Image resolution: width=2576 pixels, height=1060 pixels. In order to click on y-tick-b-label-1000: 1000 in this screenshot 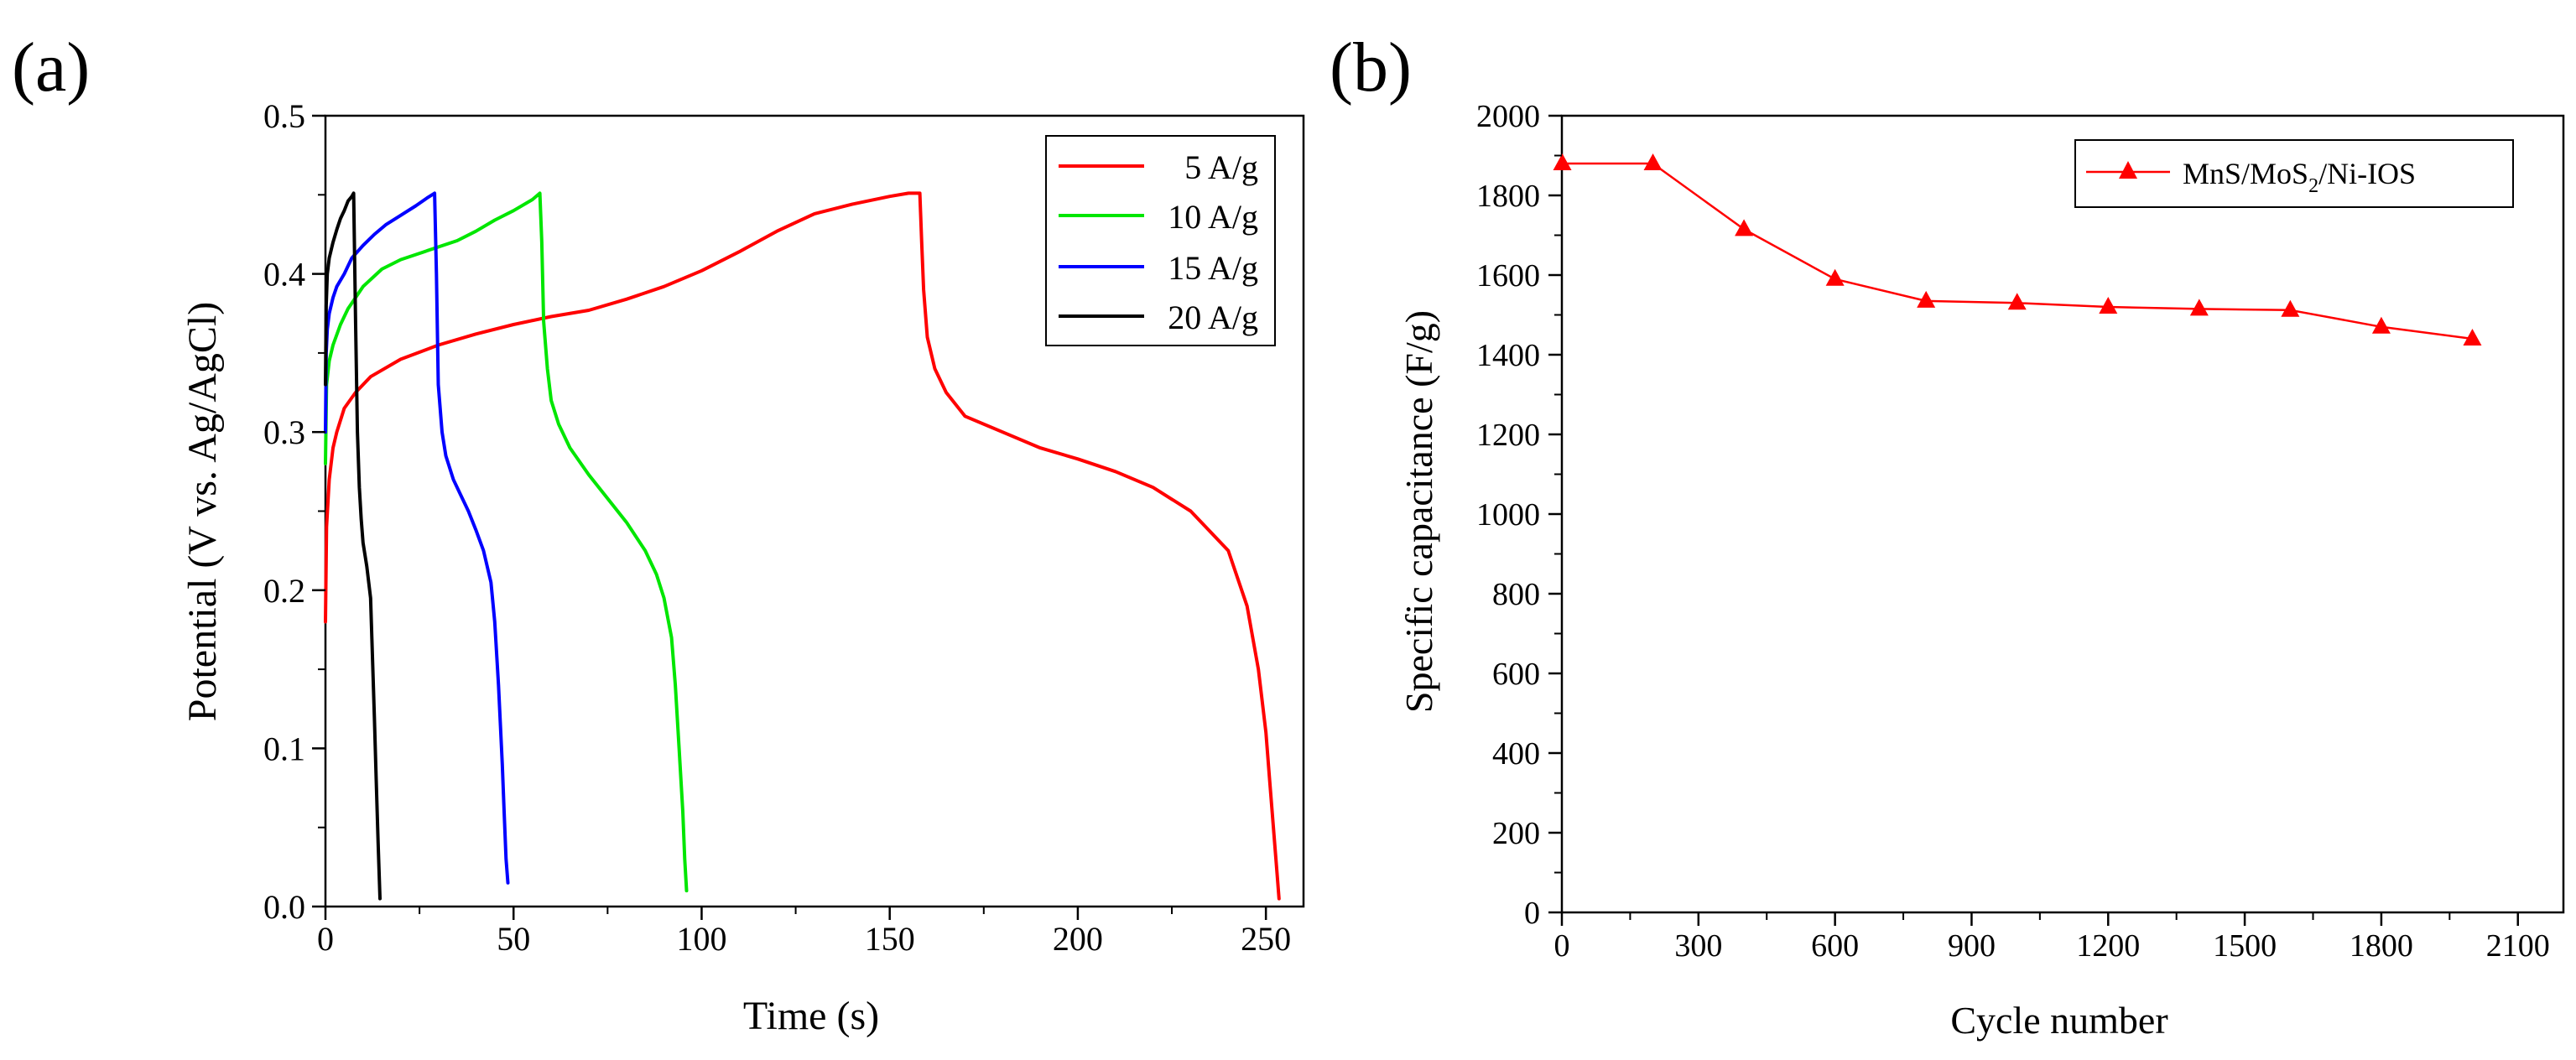, I will do `click(1508, 515)`.